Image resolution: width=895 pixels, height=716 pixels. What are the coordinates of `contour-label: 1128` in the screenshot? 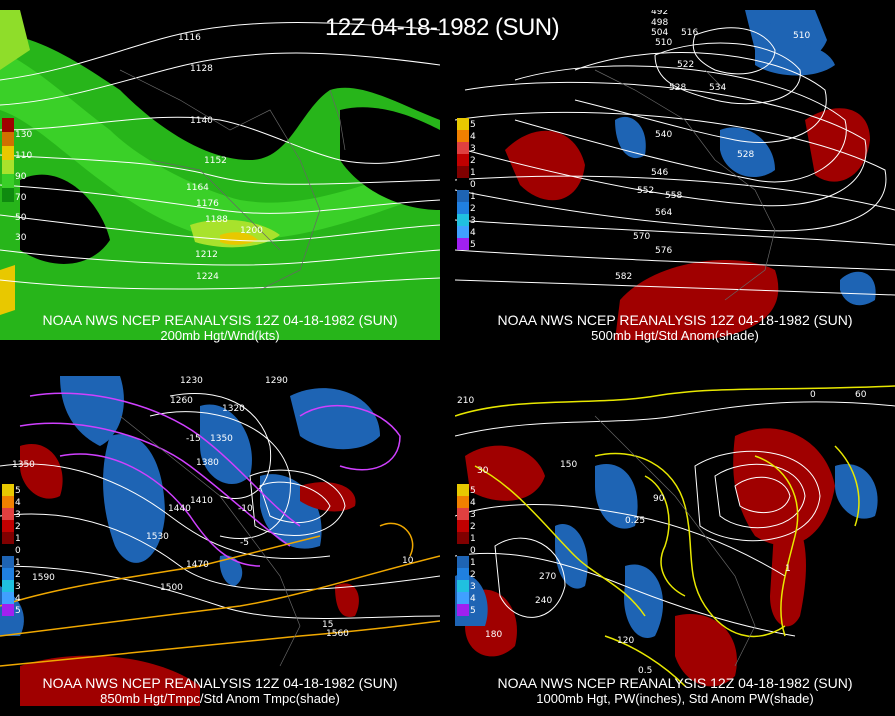 It's located at (201, 69).